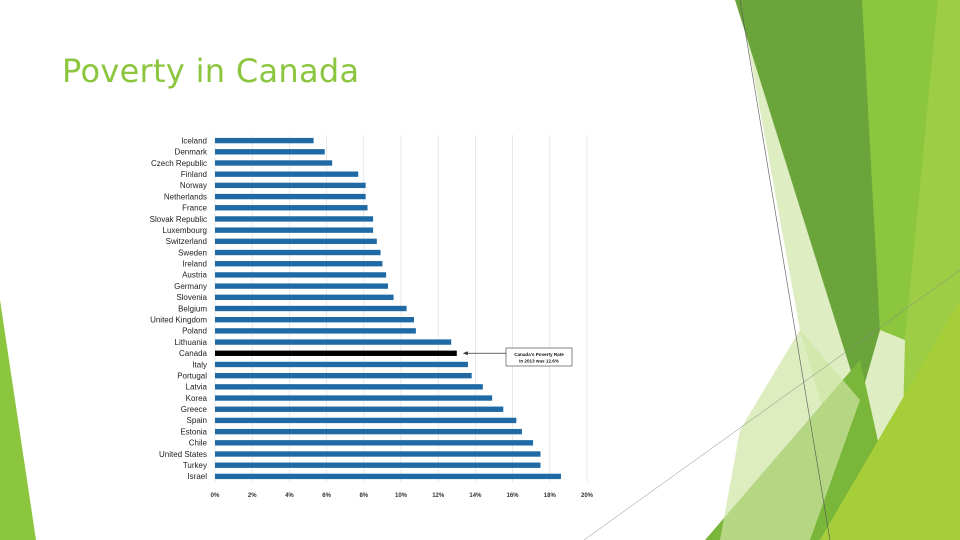 The image size is (960, 540). Describe the element at coordinates (438, 496) in the screenshot. I see `x-tick-label: 12%` at that location.